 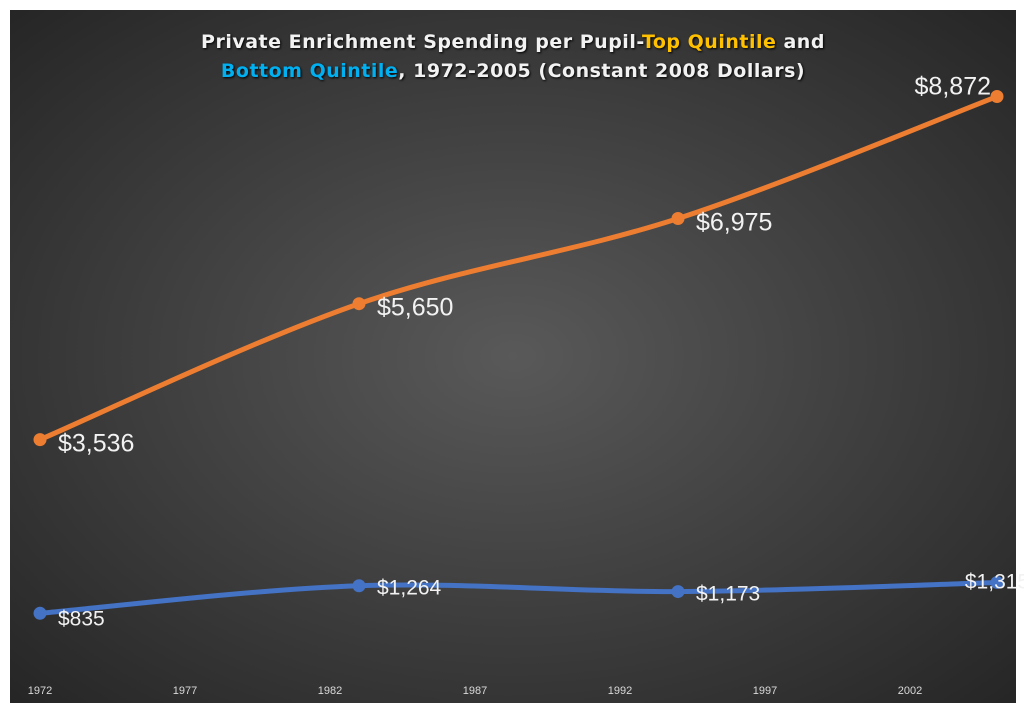 I want to click on title-top-quintile: Top Quintile, so click(x=709, y=42).